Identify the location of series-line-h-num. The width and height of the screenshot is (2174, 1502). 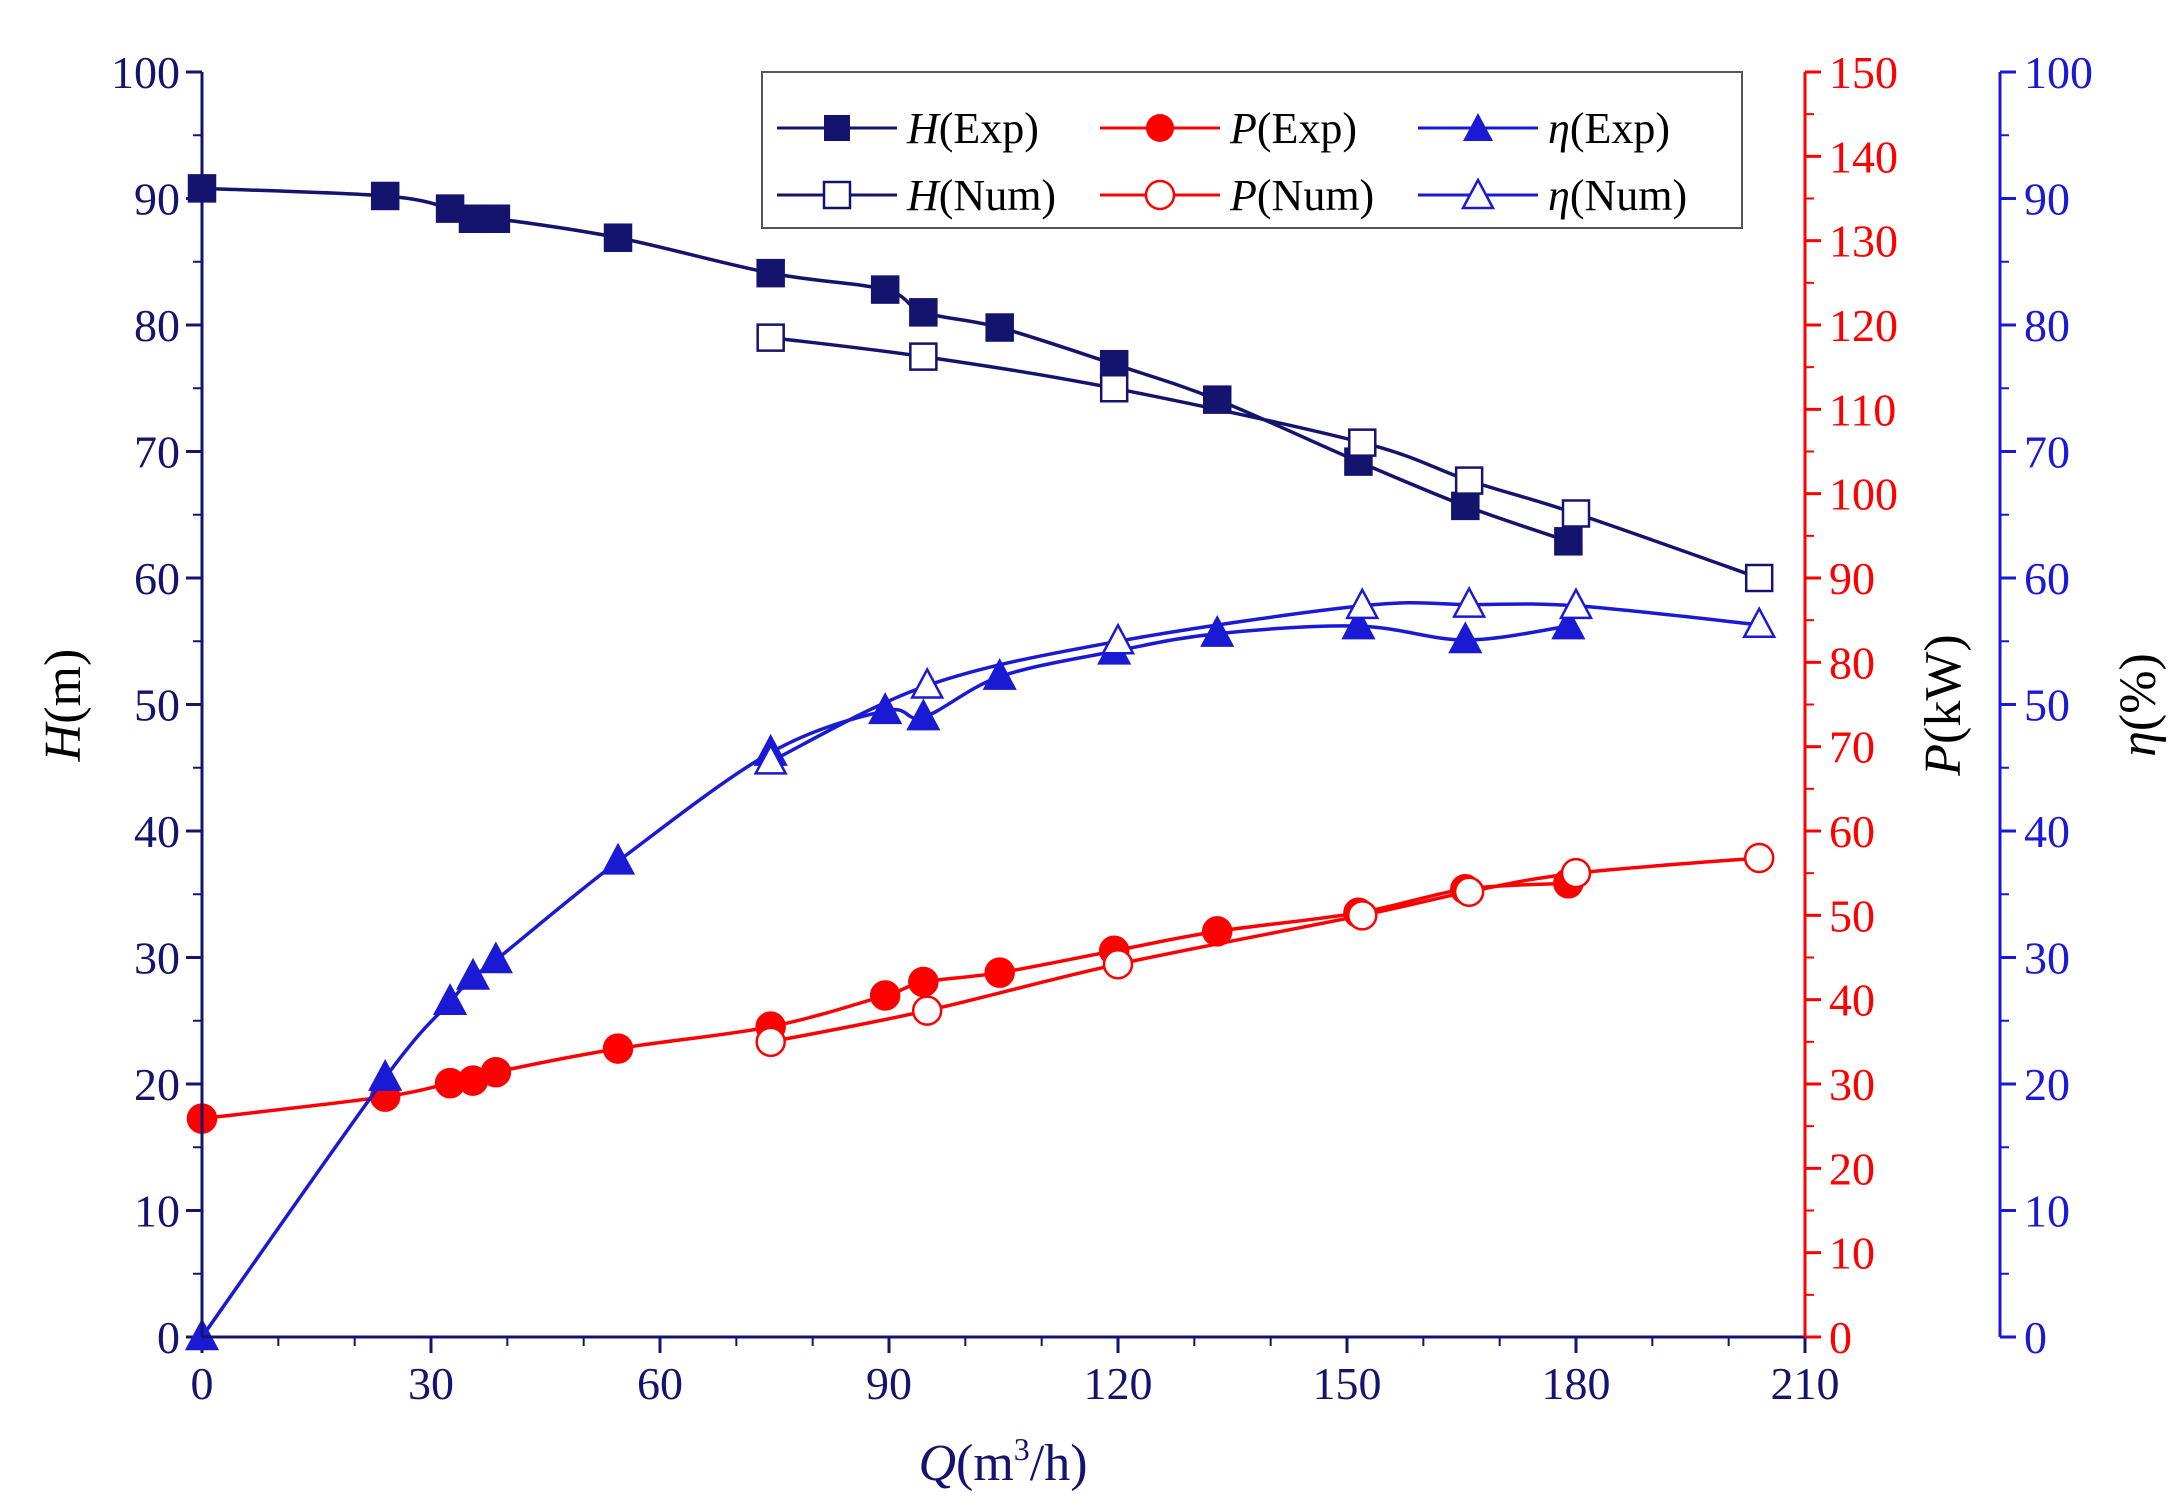
(1265, 457).